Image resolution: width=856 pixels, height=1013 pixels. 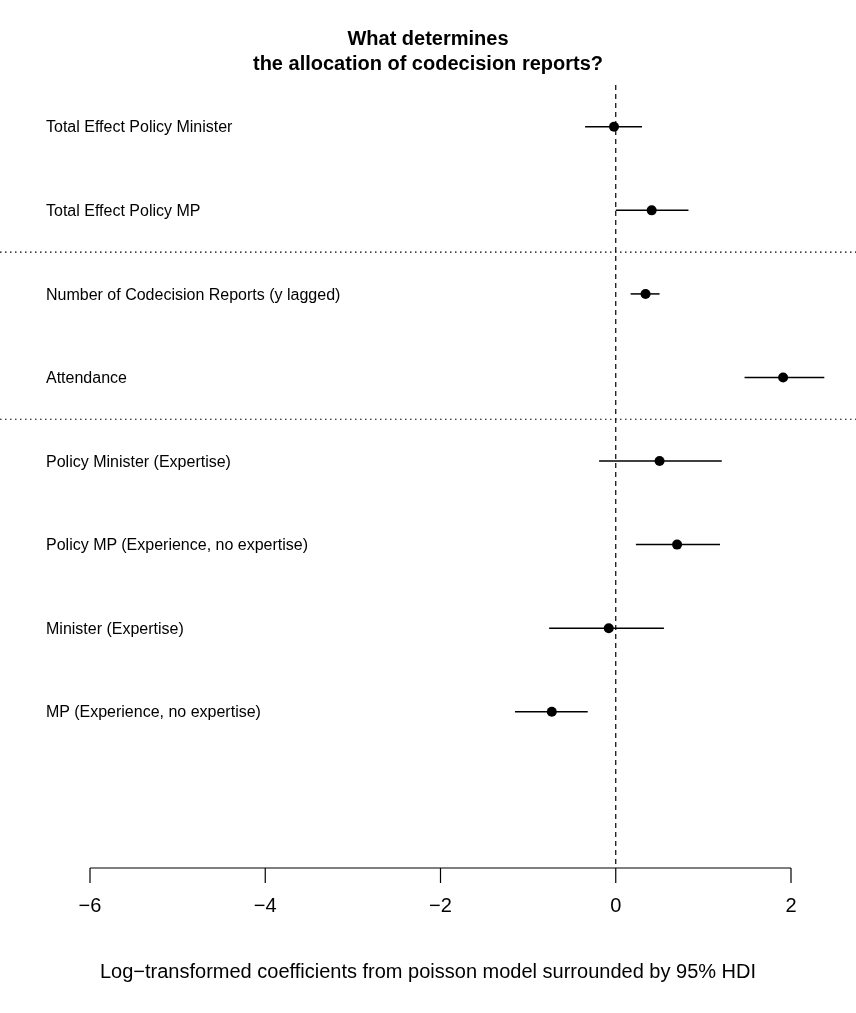 I want to click on y-tick-label: Total Effect Policy MP, so click(x=123, y=210).